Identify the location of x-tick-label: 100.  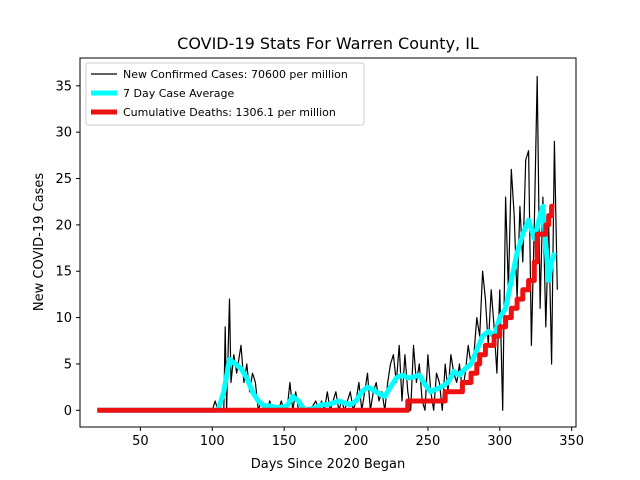
(212, 441).